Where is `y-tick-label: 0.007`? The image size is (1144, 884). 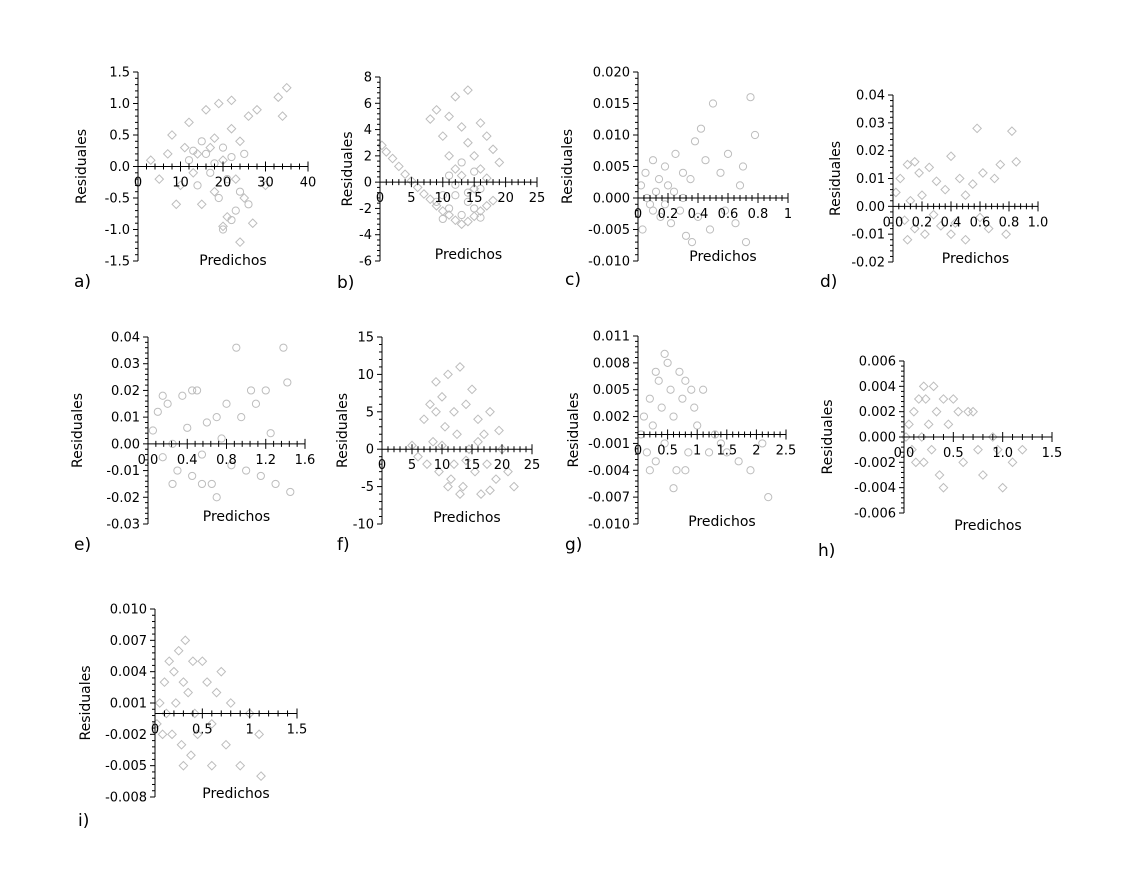
y-tick-label: 0.007 is located at coordinates (128, 641).